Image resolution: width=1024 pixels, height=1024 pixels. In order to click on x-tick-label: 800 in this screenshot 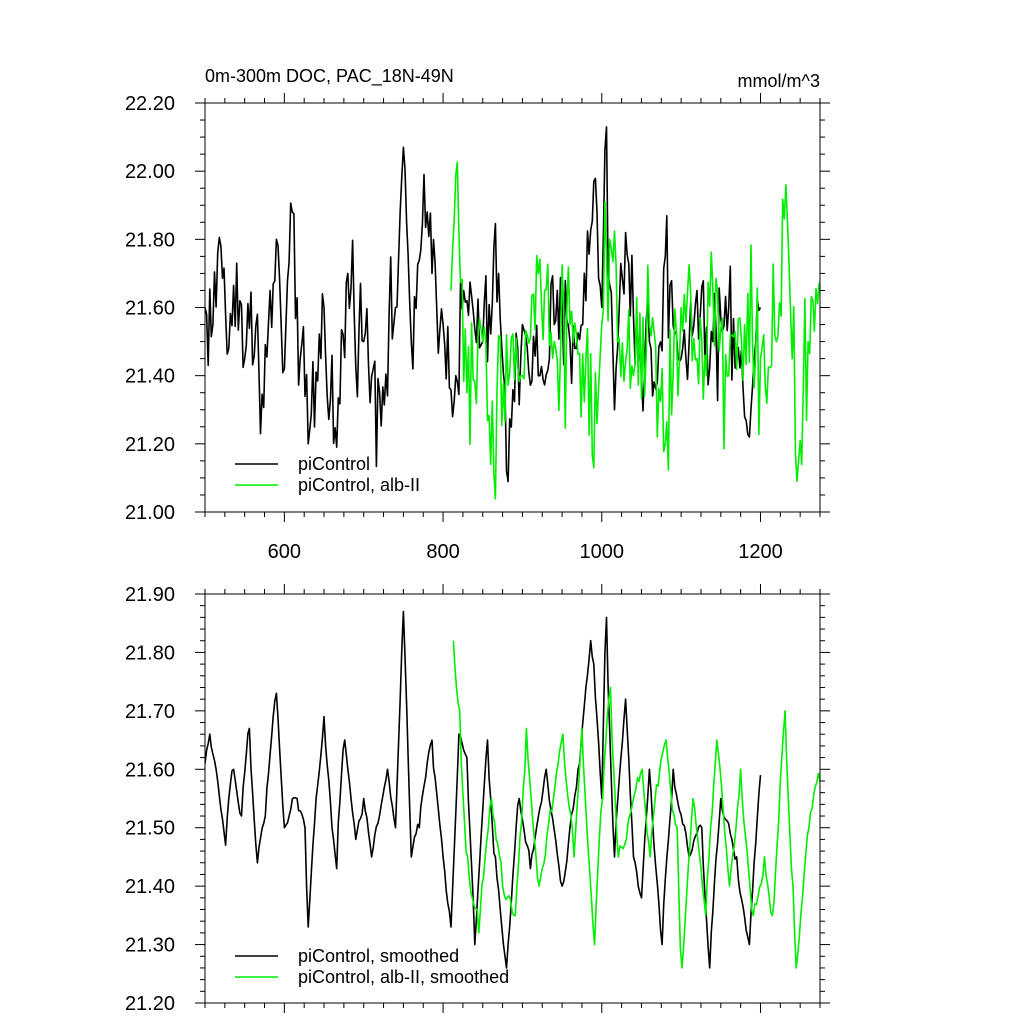, I will do `click(442, 552)`.